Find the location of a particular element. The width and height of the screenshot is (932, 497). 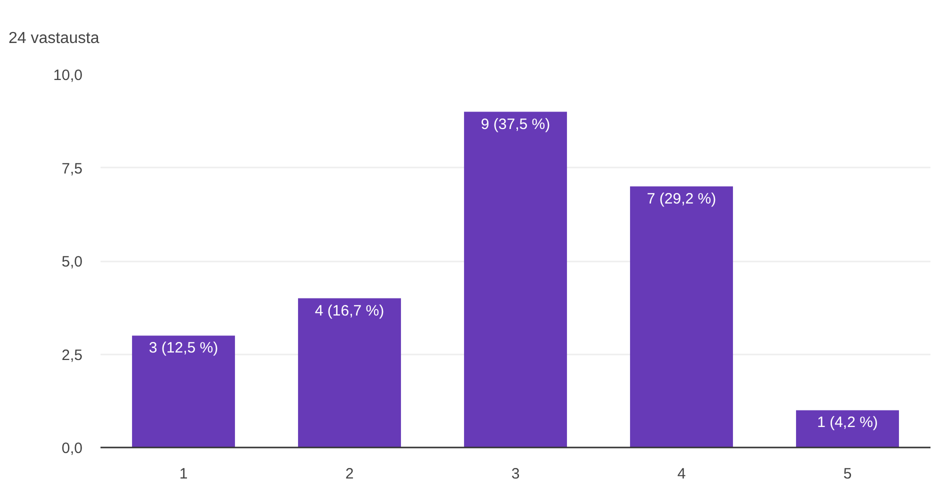

x-tick-label: 2 is located at coordinates (349, 474).